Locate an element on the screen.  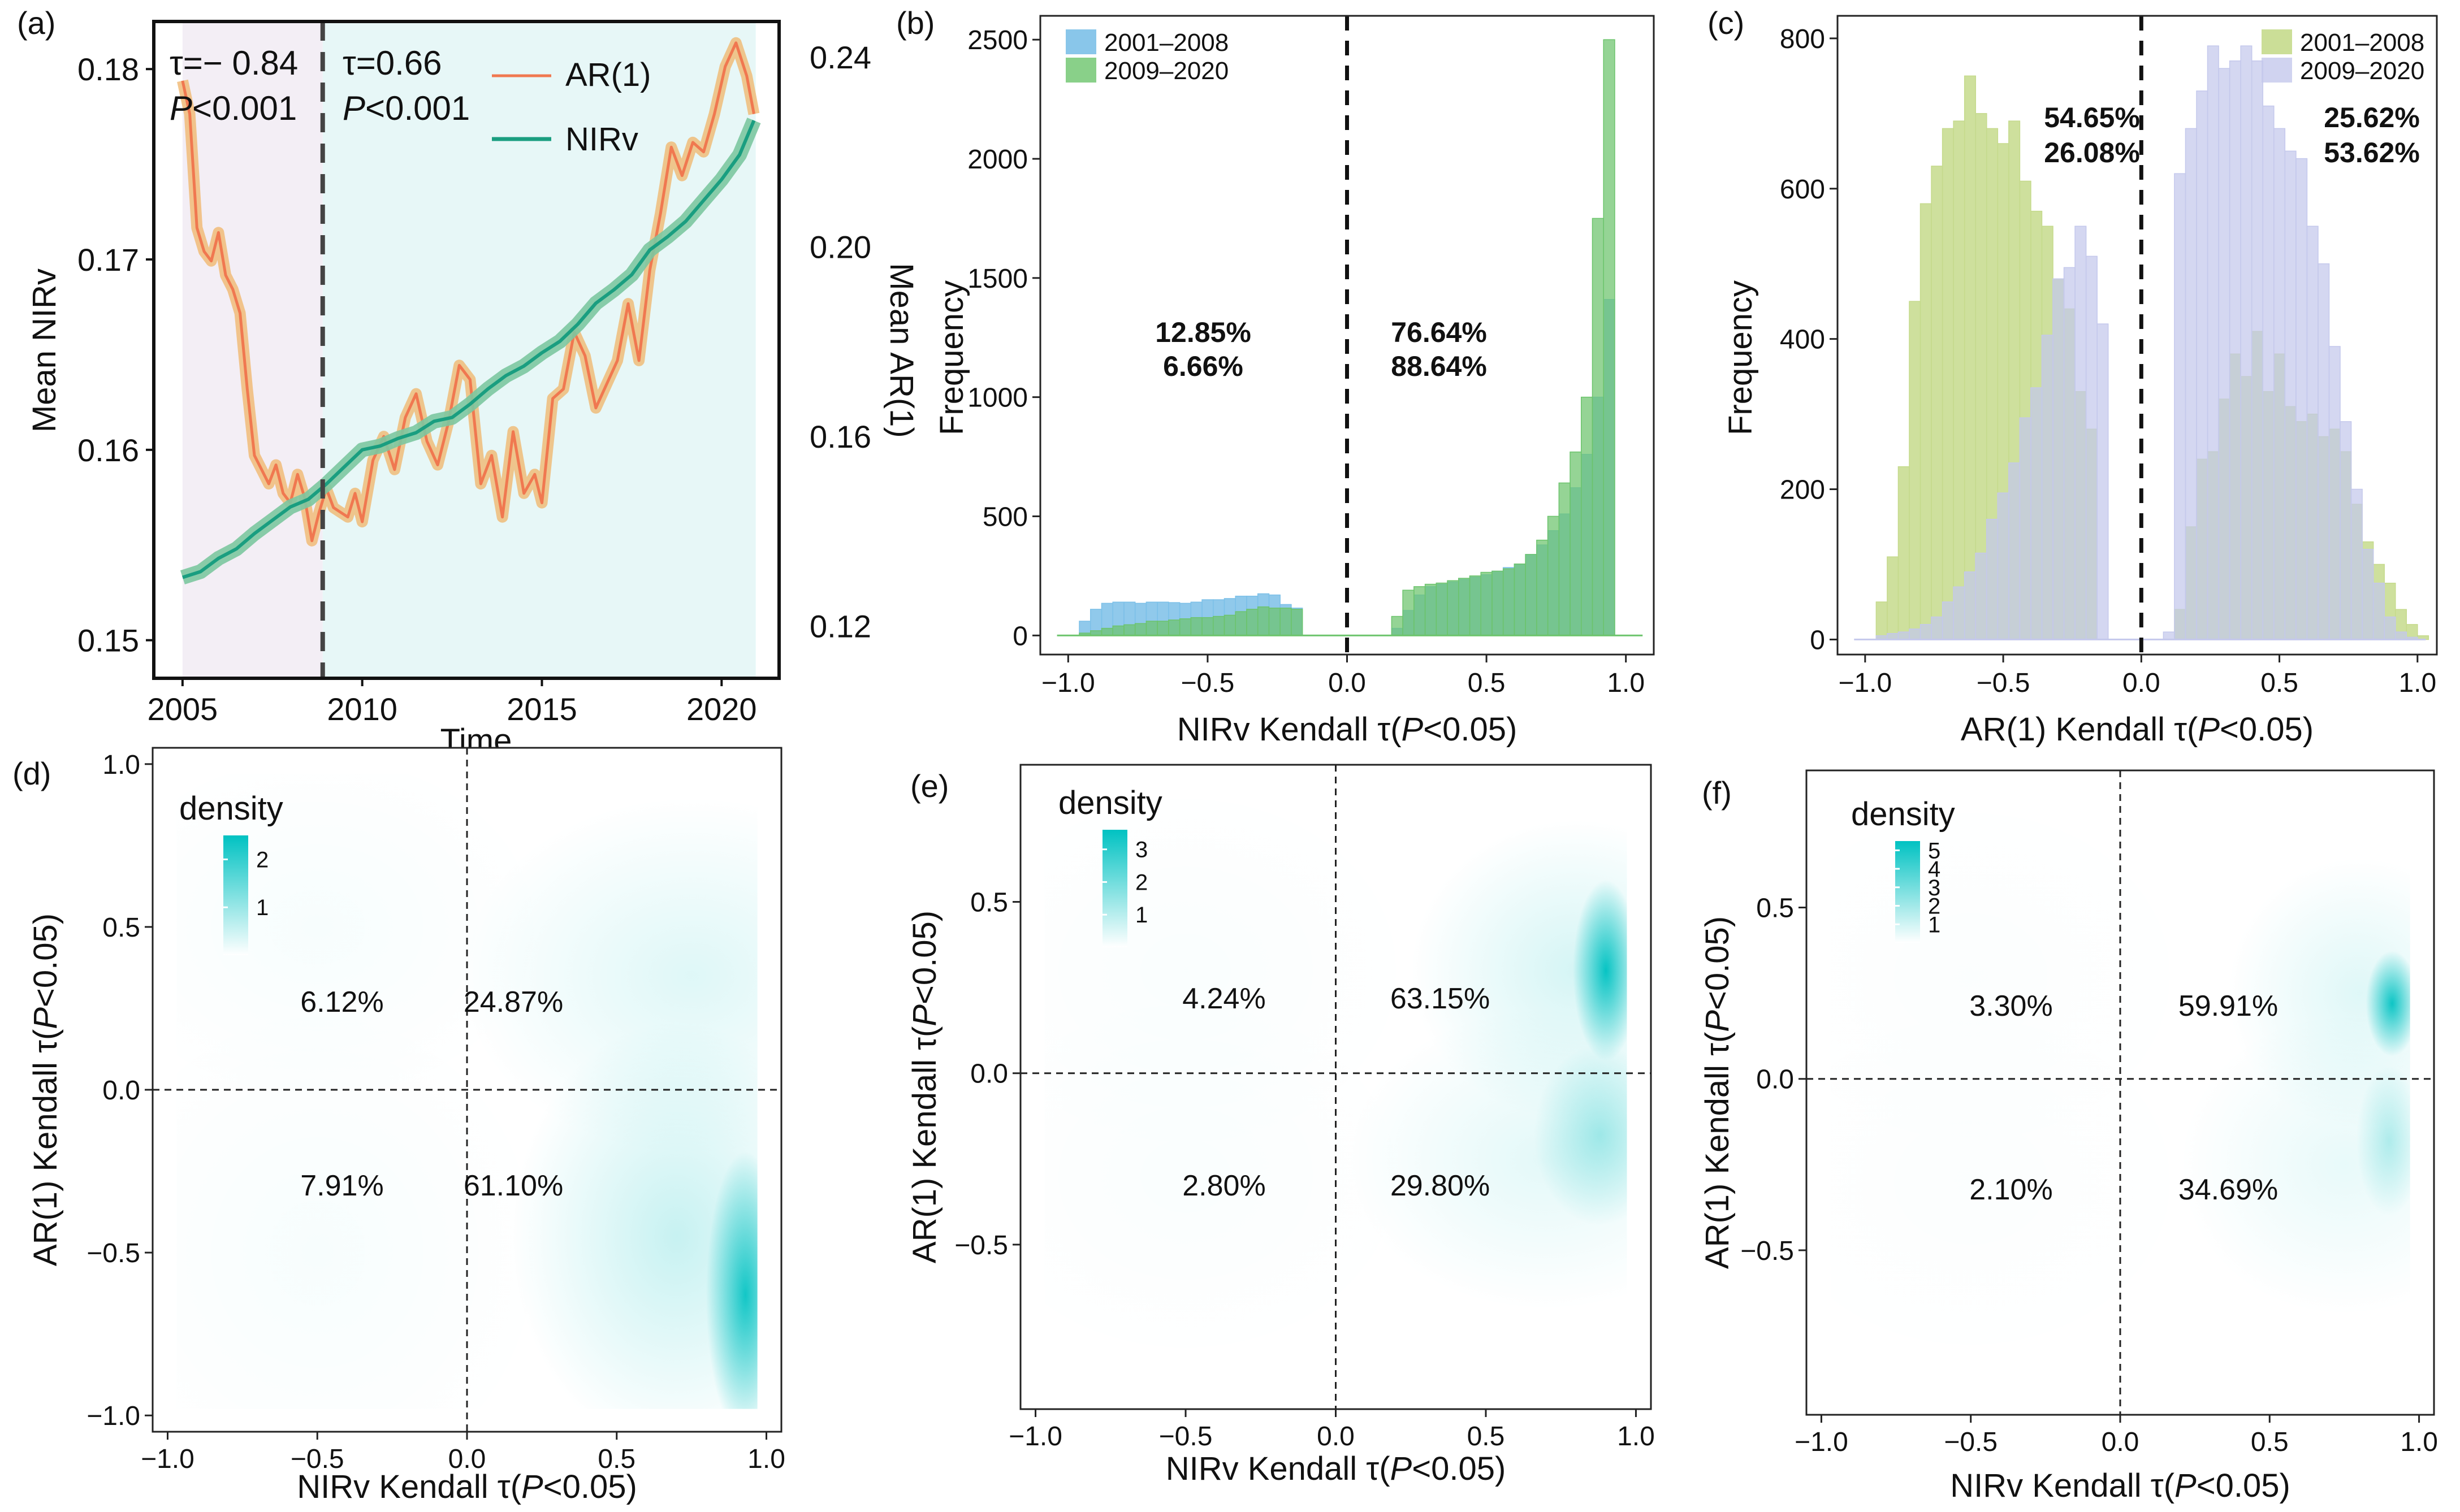
x-tick-label: −1.0 is located at coordinates (167, 1459).